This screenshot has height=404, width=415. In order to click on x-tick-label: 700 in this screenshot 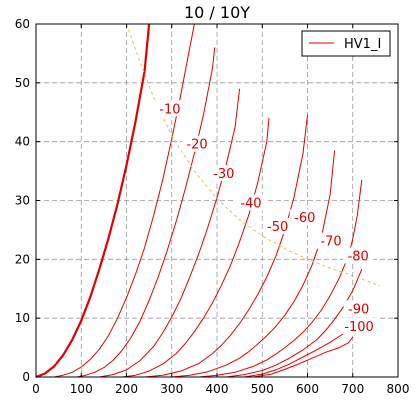, I will do `click(352, 389)`.